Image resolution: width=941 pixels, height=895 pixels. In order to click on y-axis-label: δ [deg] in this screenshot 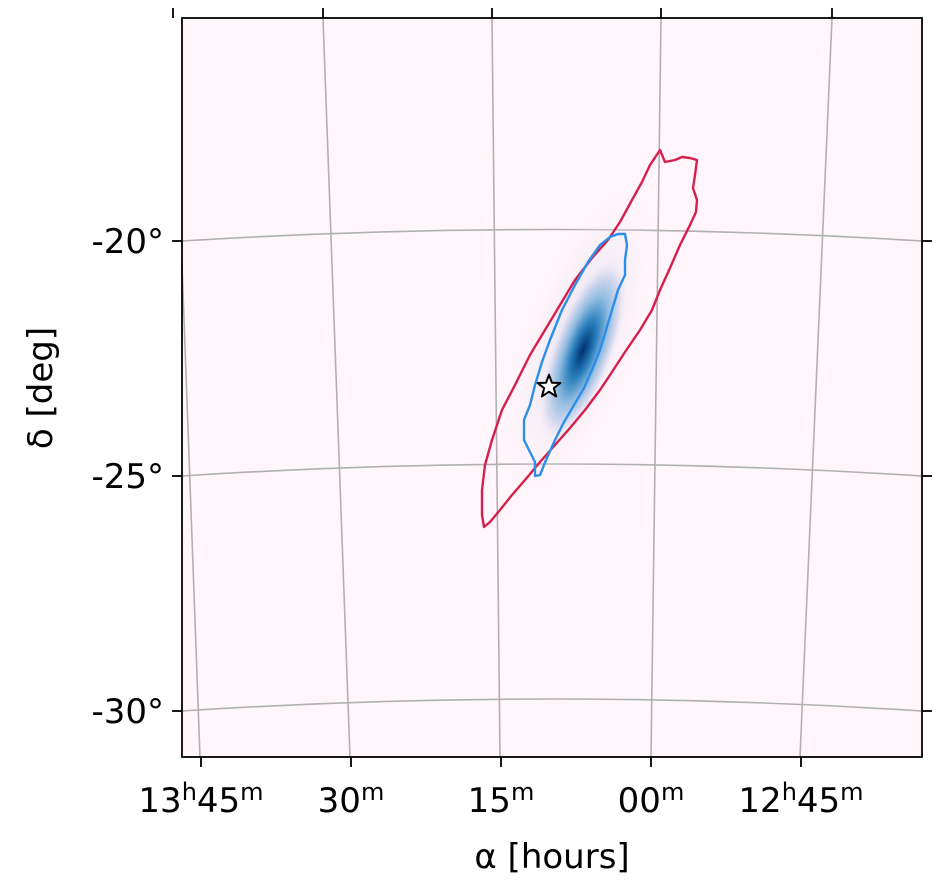, I will do `click(41, 388)`.